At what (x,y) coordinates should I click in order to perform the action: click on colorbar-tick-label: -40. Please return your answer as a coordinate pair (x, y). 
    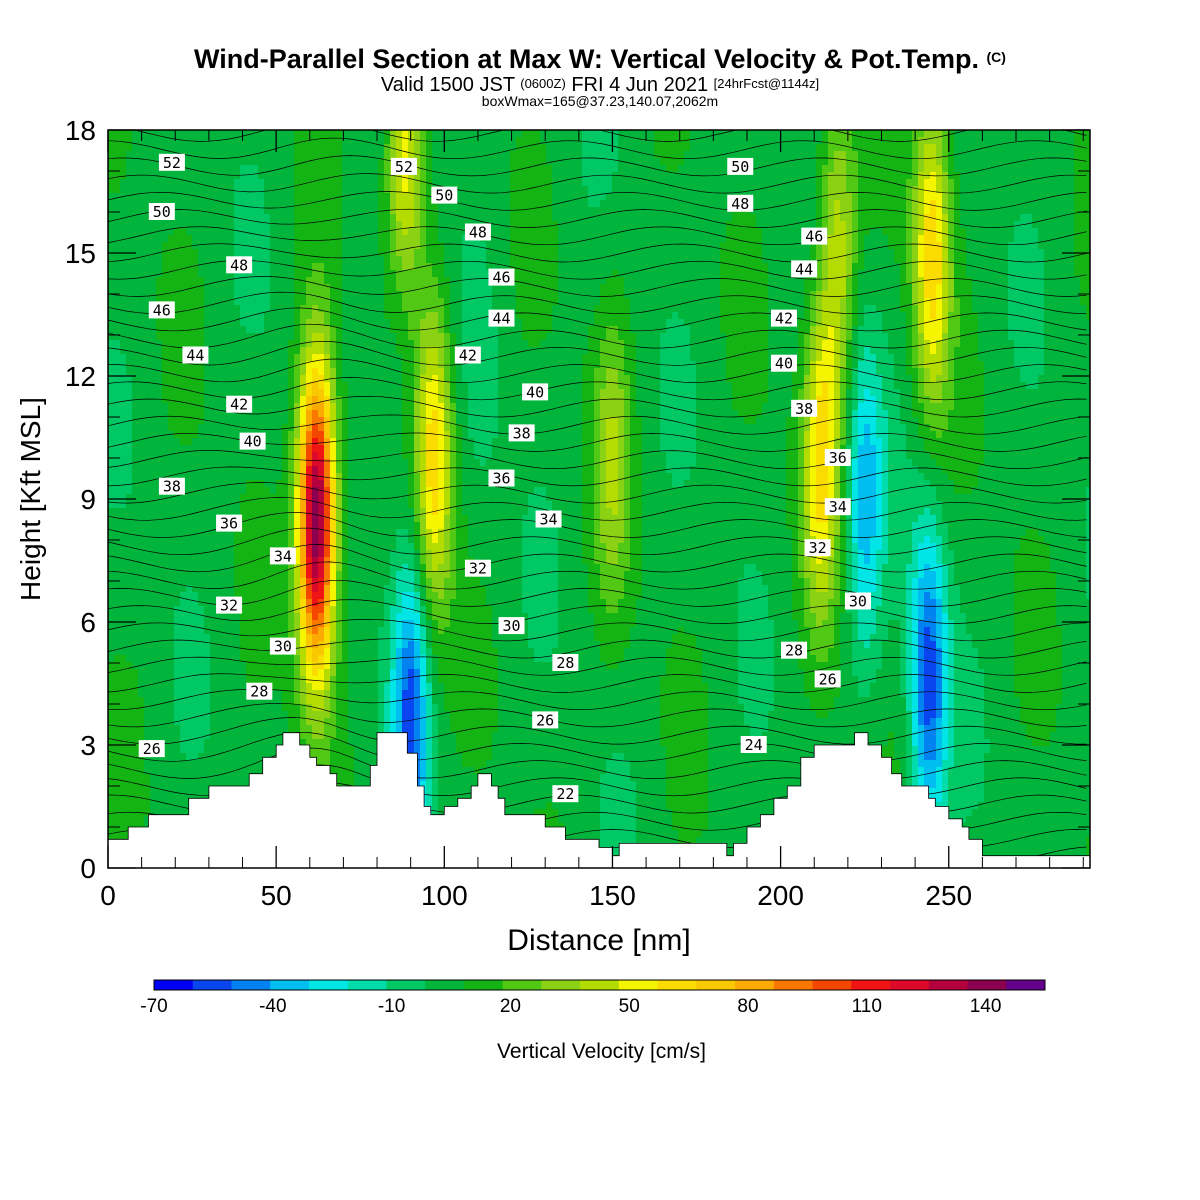
    Looking at the image, I should click on (272, 1006).